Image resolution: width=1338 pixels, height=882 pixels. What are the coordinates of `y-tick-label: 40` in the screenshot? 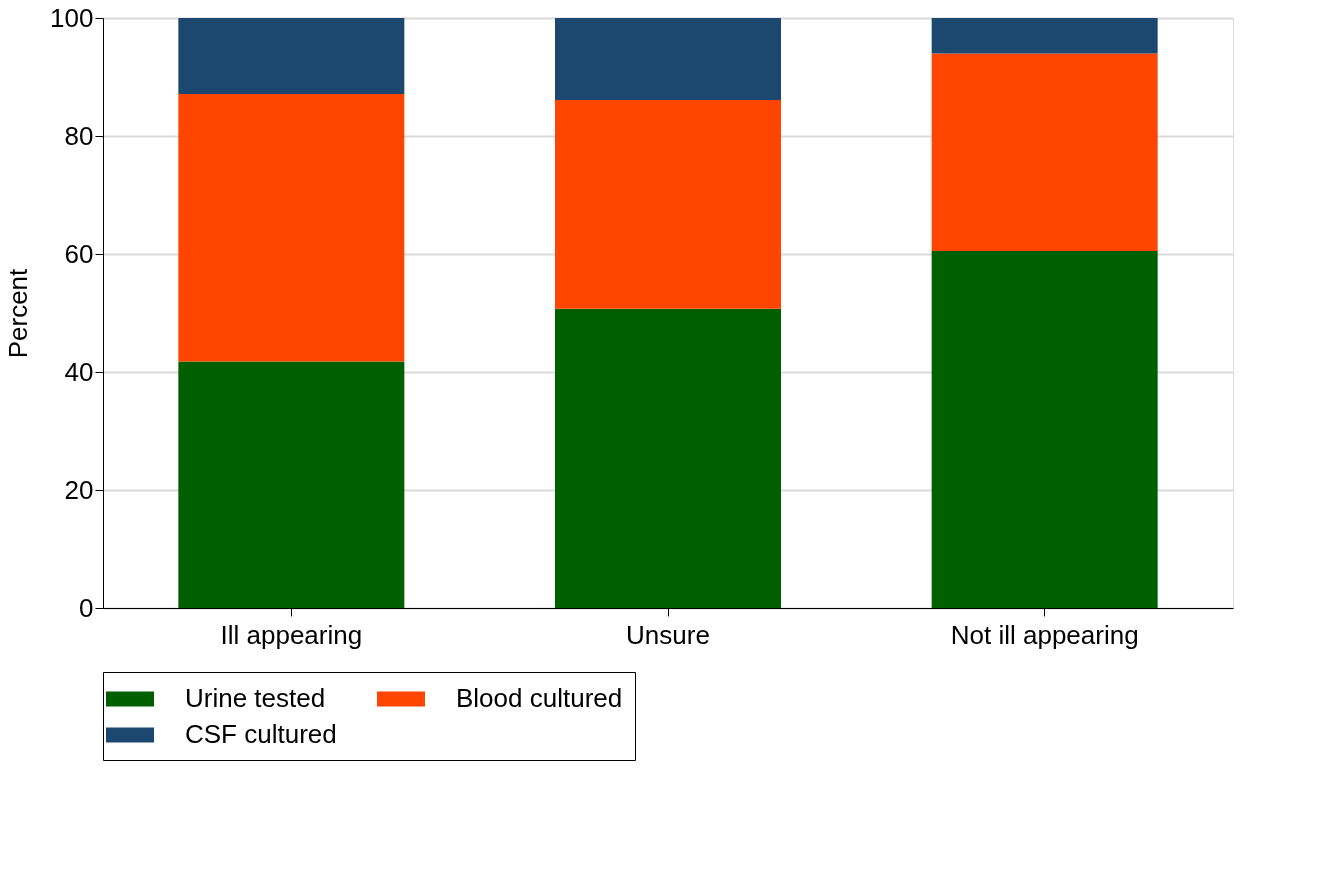 It's located at (79, 371).